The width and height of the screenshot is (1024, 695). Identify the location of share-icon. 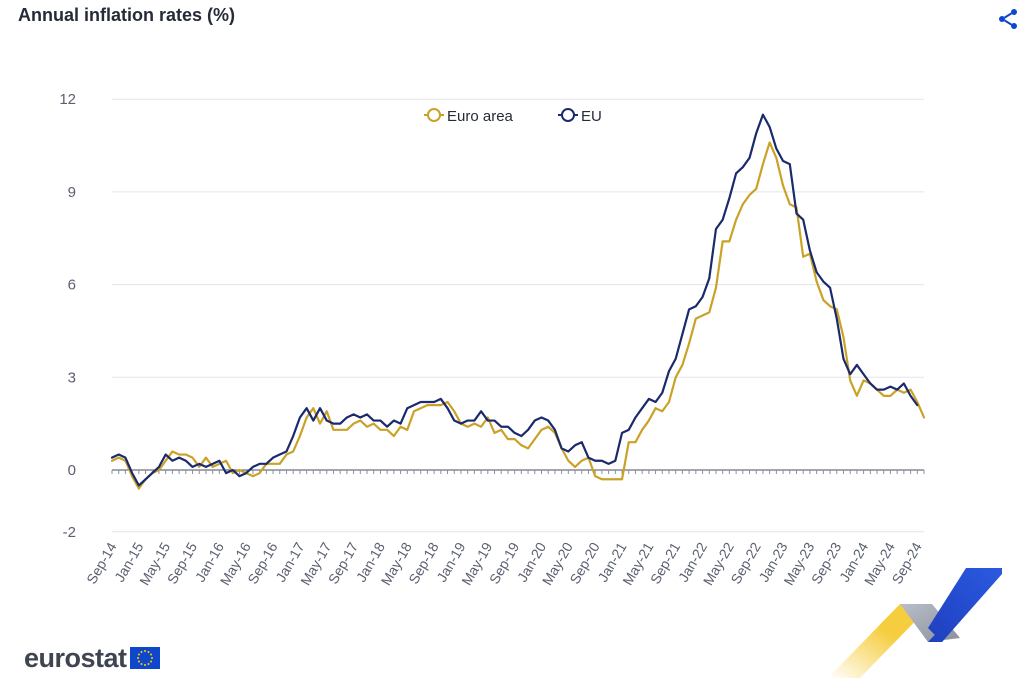
(1008, 19).